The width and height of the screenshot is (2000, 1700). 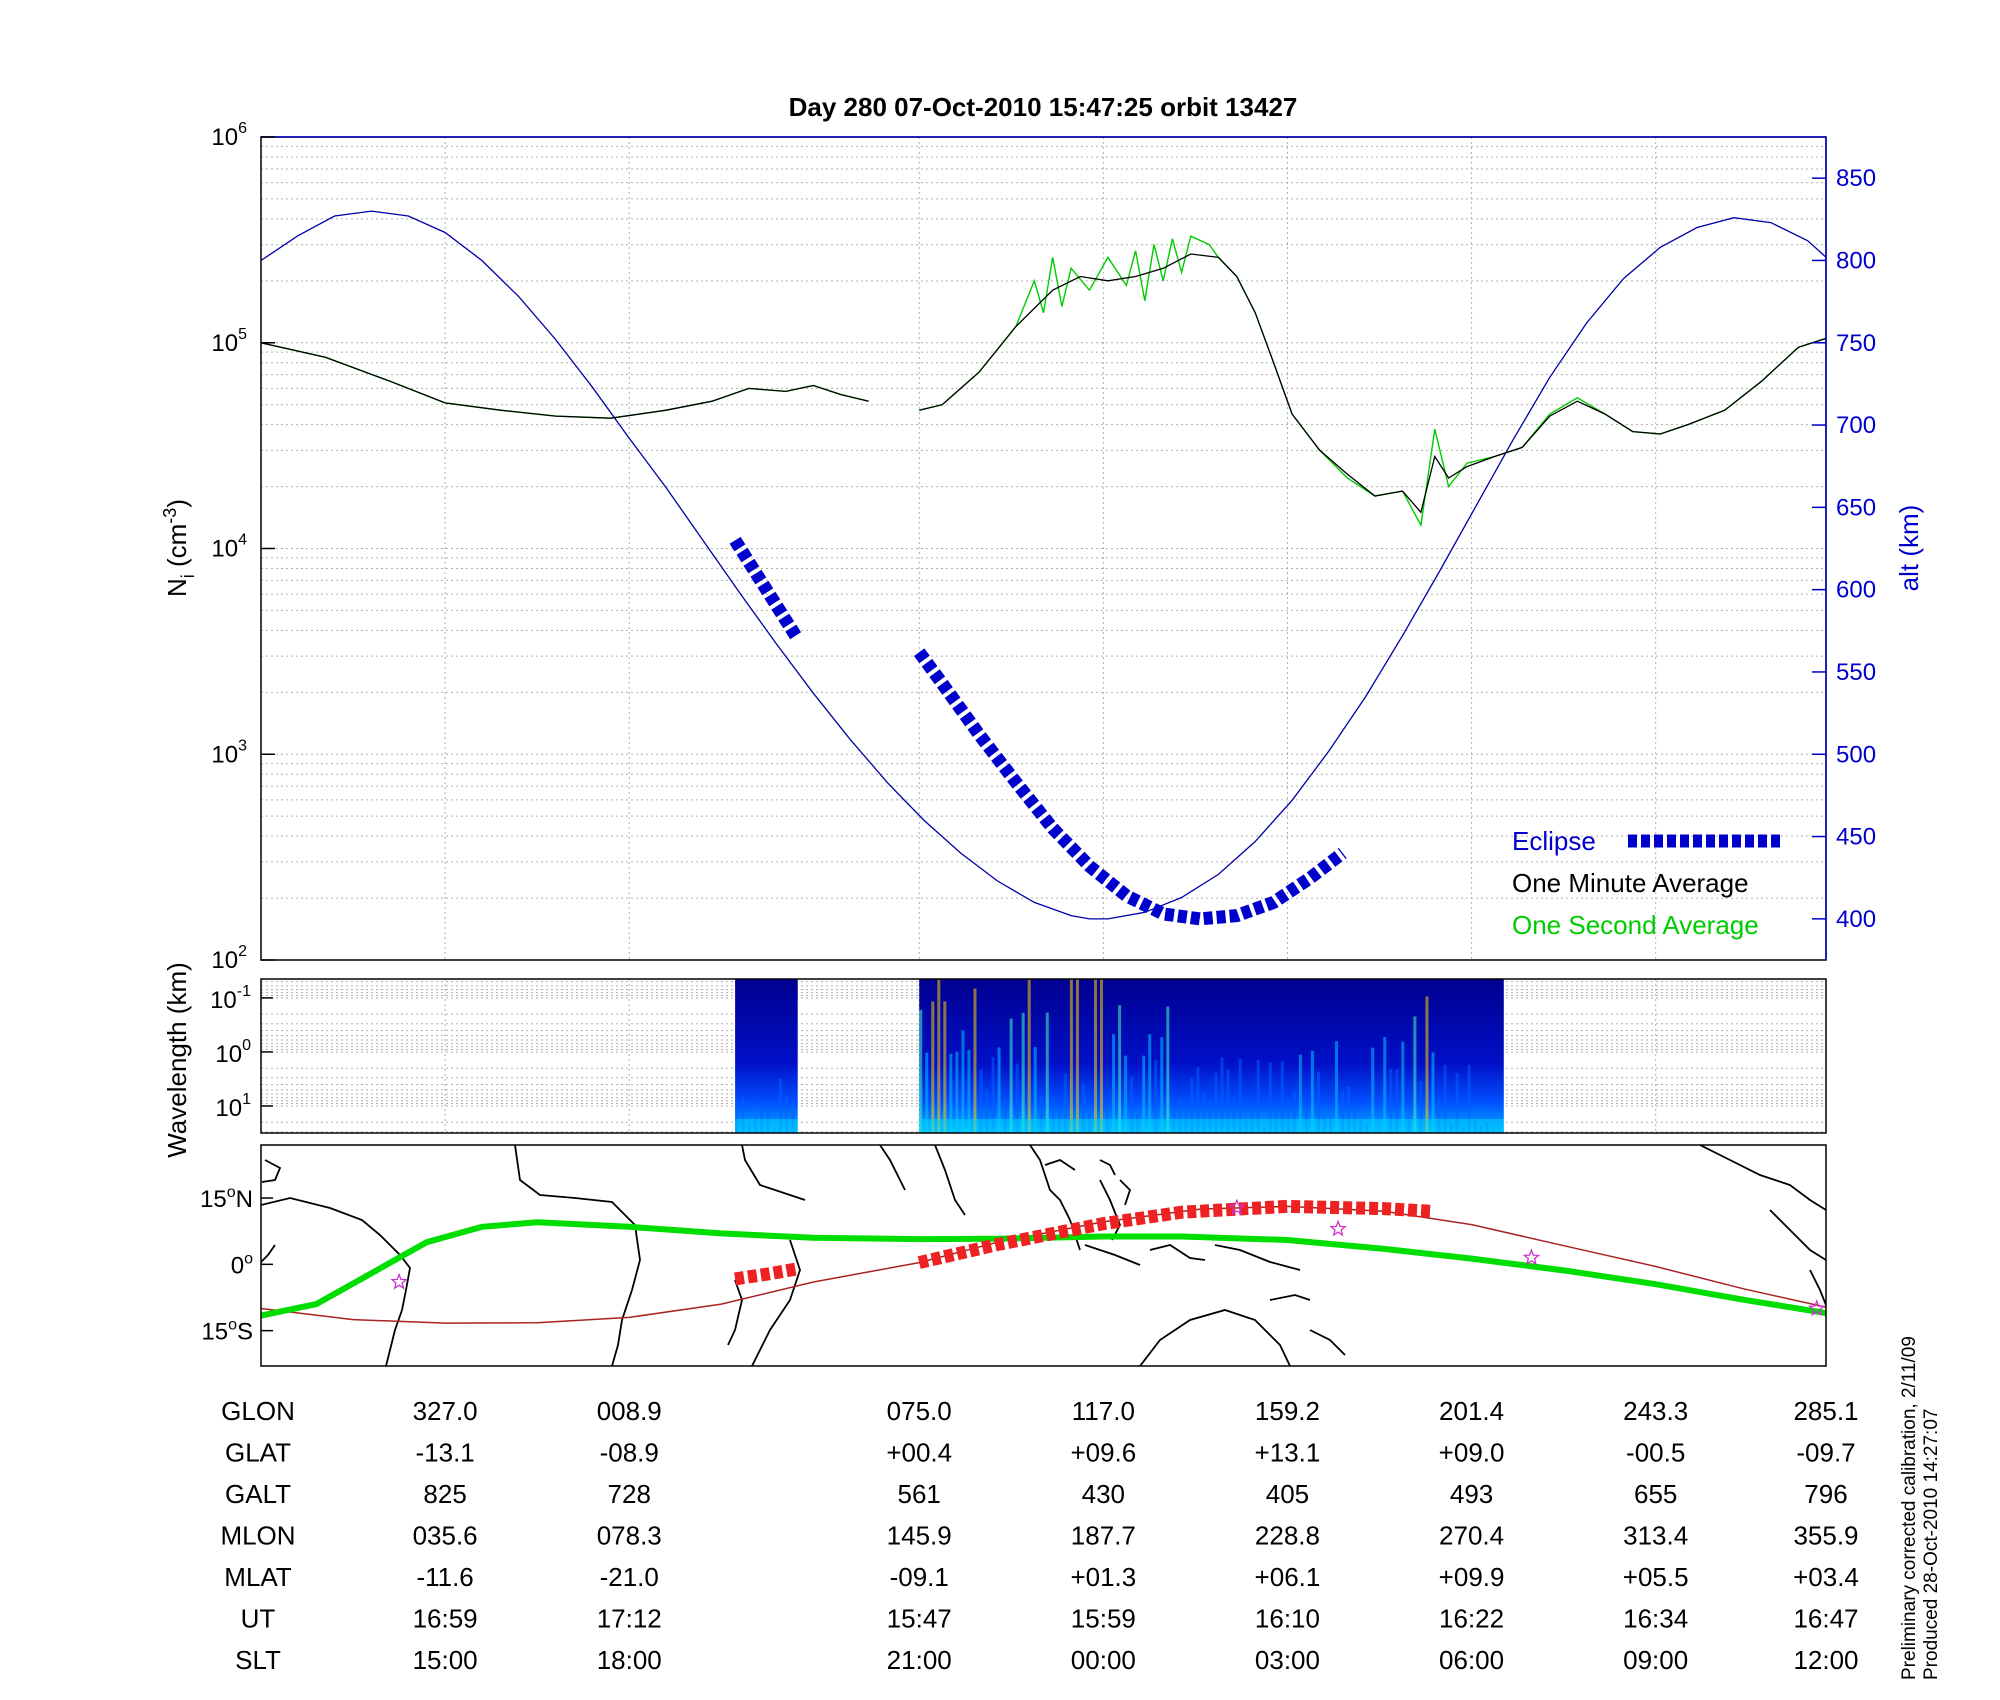 What do you see at coordinates (1856, 590) in the screenshot?
I see `right-tick-label: 600` at bounding box center [1856, 590].